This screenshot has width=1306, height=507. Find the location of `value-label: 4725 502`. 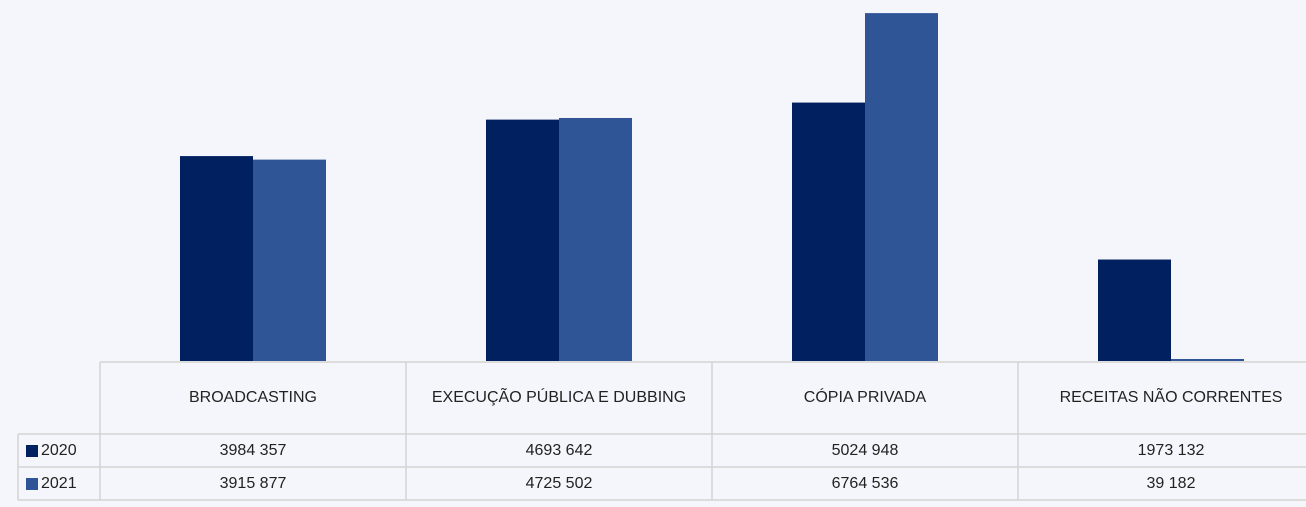

value-label: 4725 502 is located at coordinates (559, 483).